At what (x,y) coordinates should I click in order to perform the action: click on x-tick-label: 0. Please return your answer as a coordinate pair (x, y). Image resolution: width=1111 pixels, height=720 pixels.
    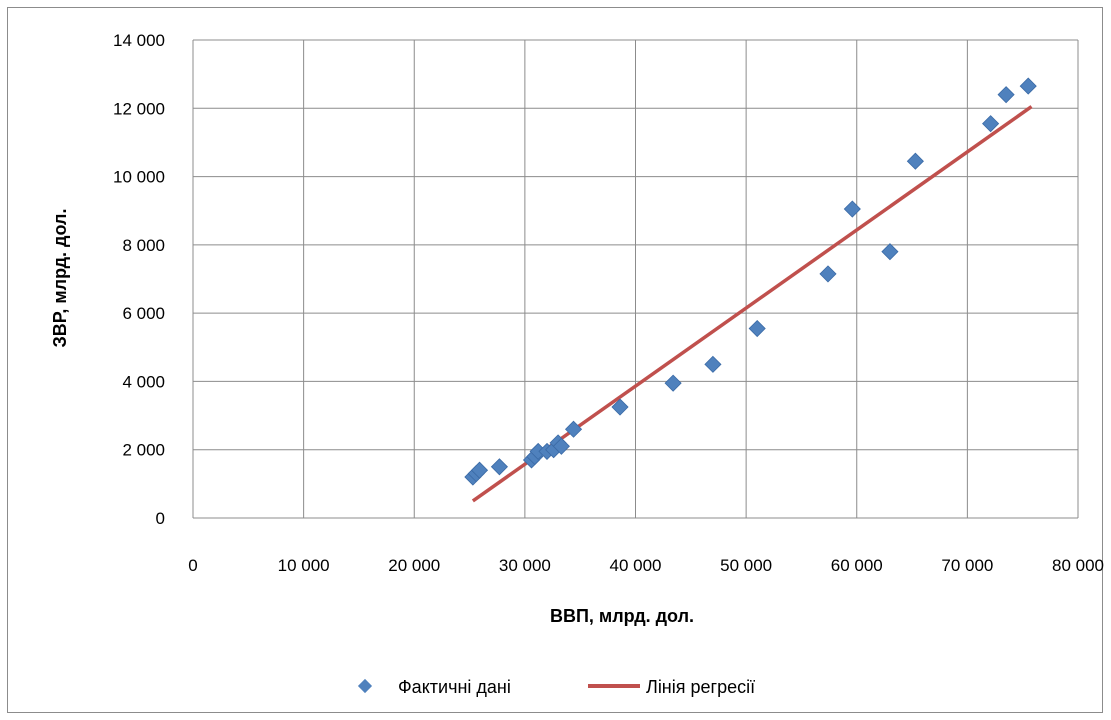
    Looking at the image, I should click on (192, 565).